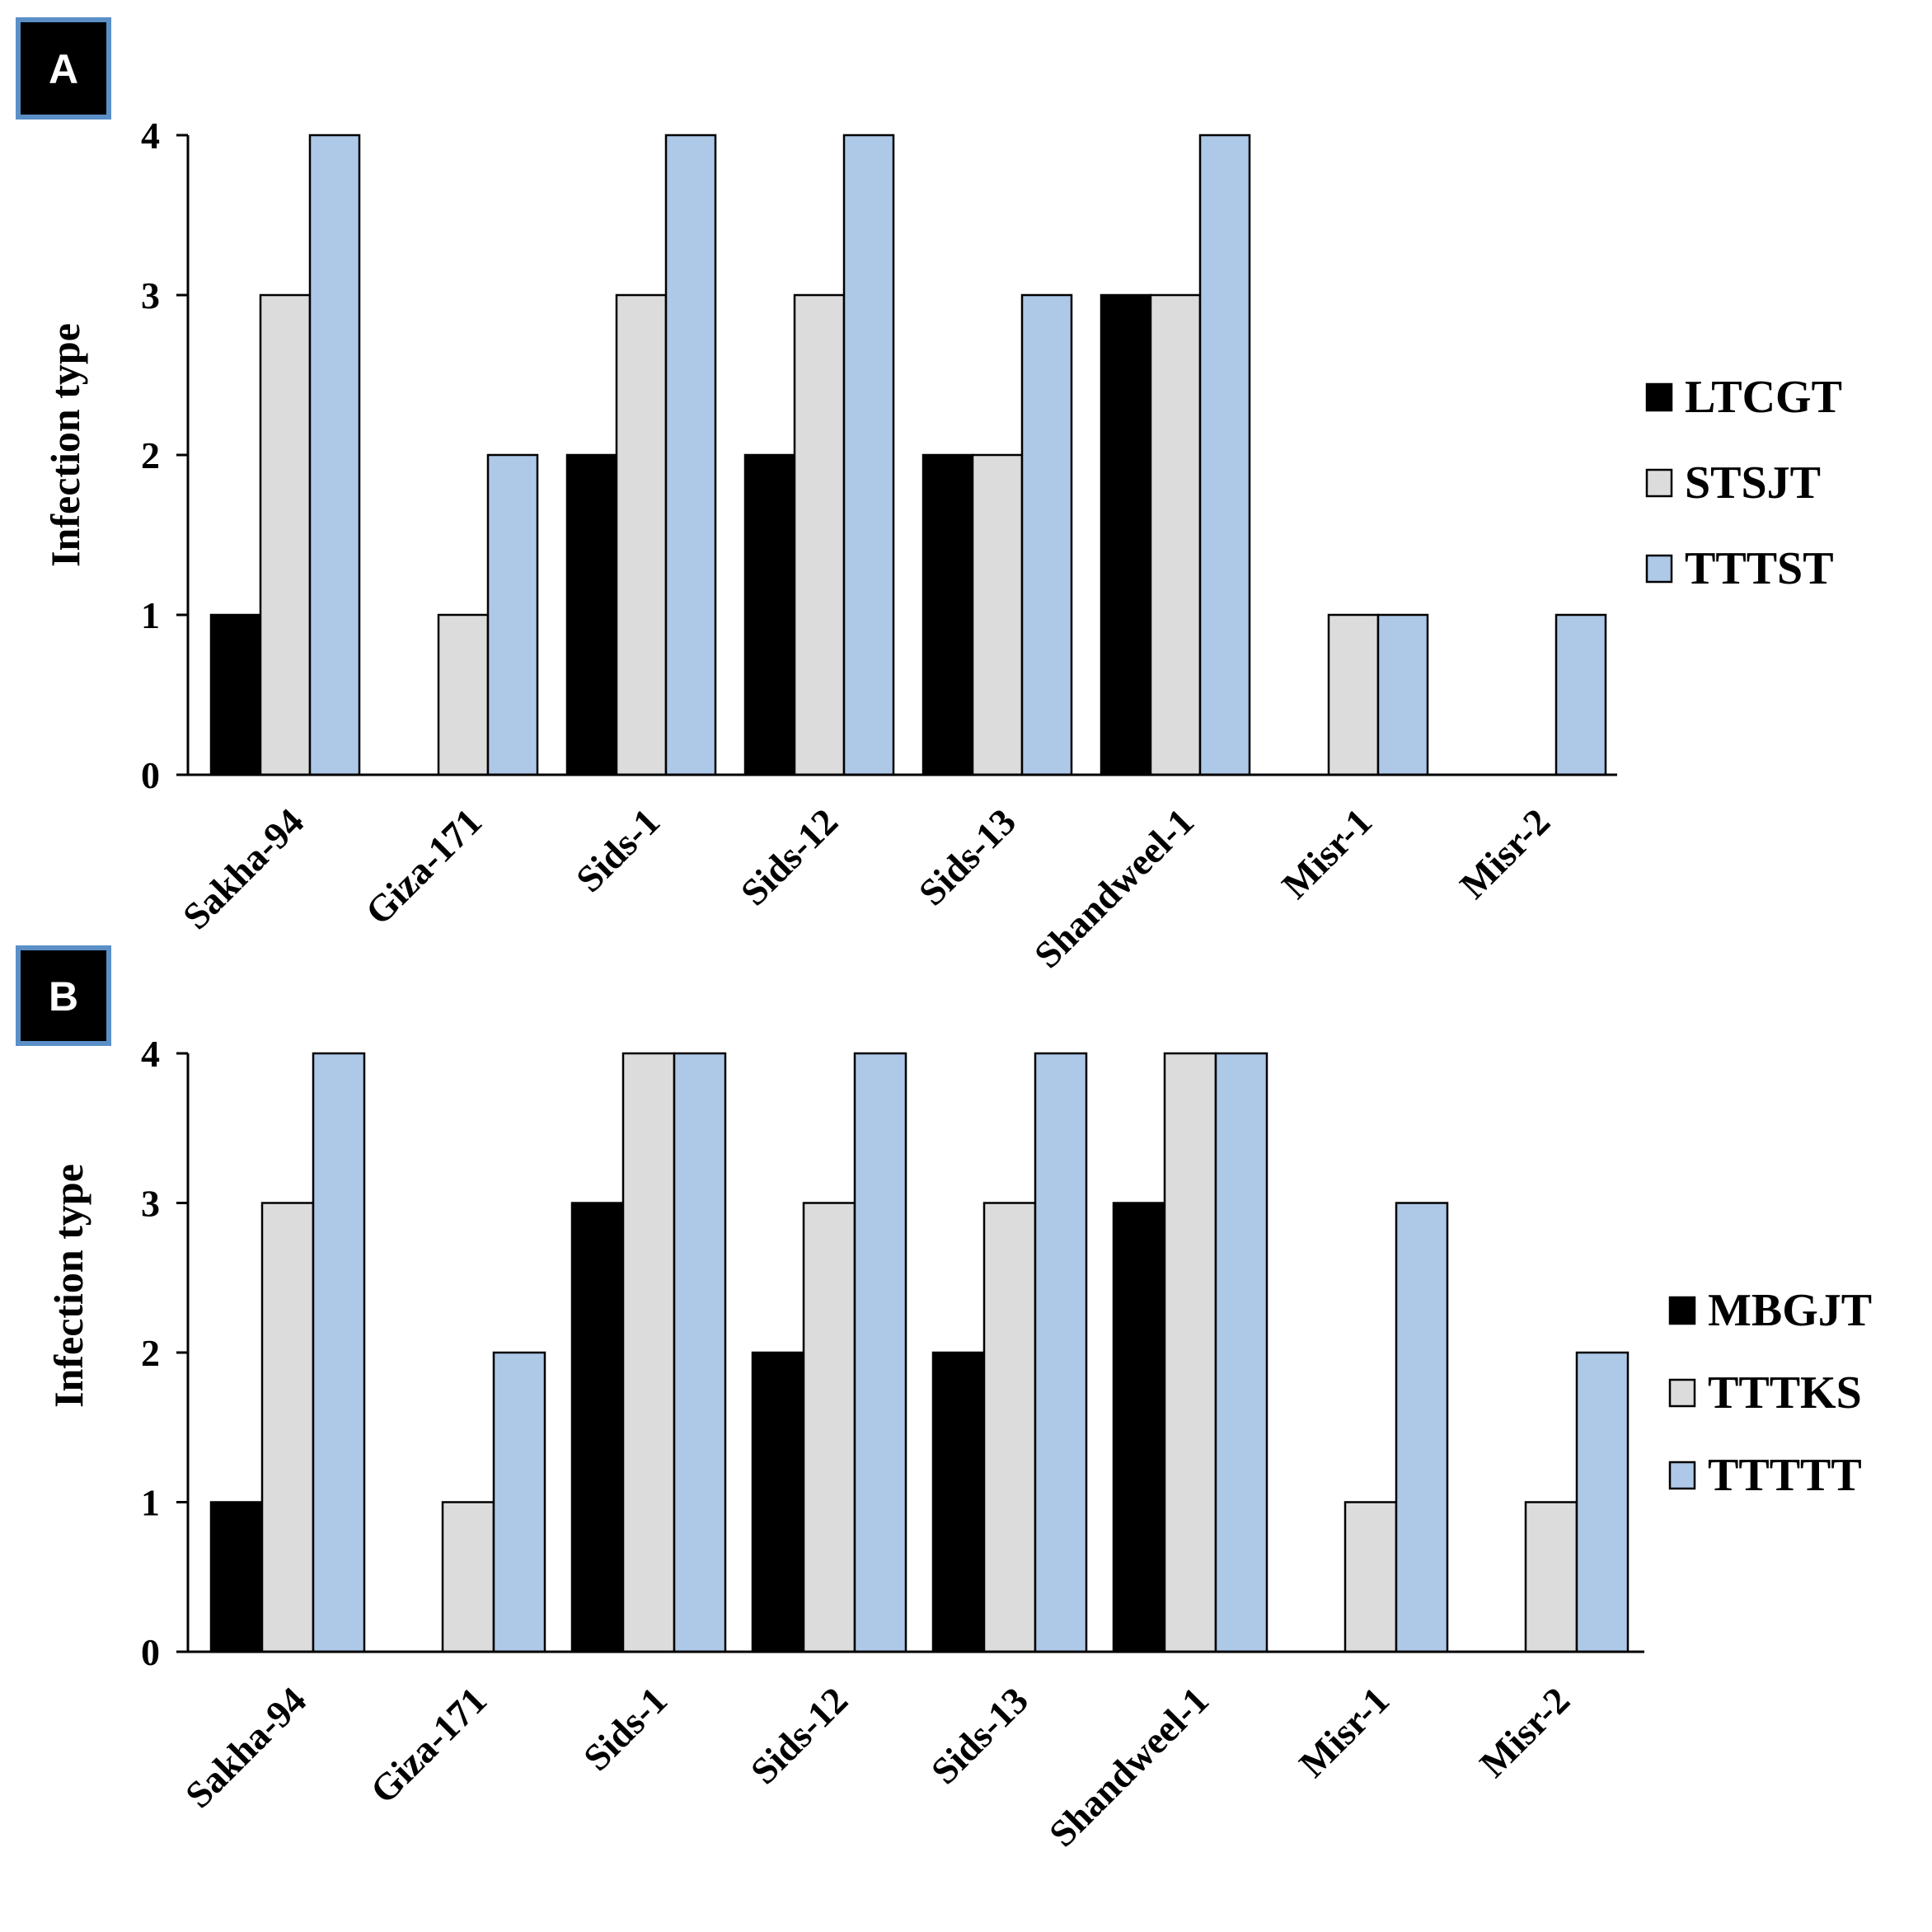  Describe the element at coordinates (1682, 1476) in the screenshot. I see `legend-swatch-ttttt` at that location.